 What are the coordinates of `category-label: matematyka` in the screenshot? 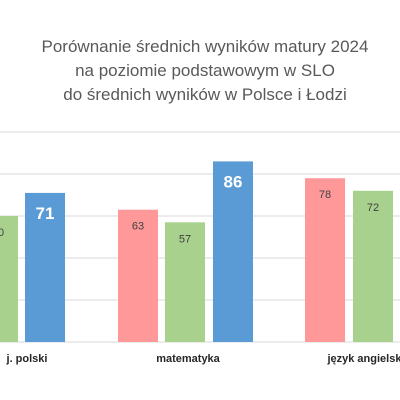 It's located at (188, 359).